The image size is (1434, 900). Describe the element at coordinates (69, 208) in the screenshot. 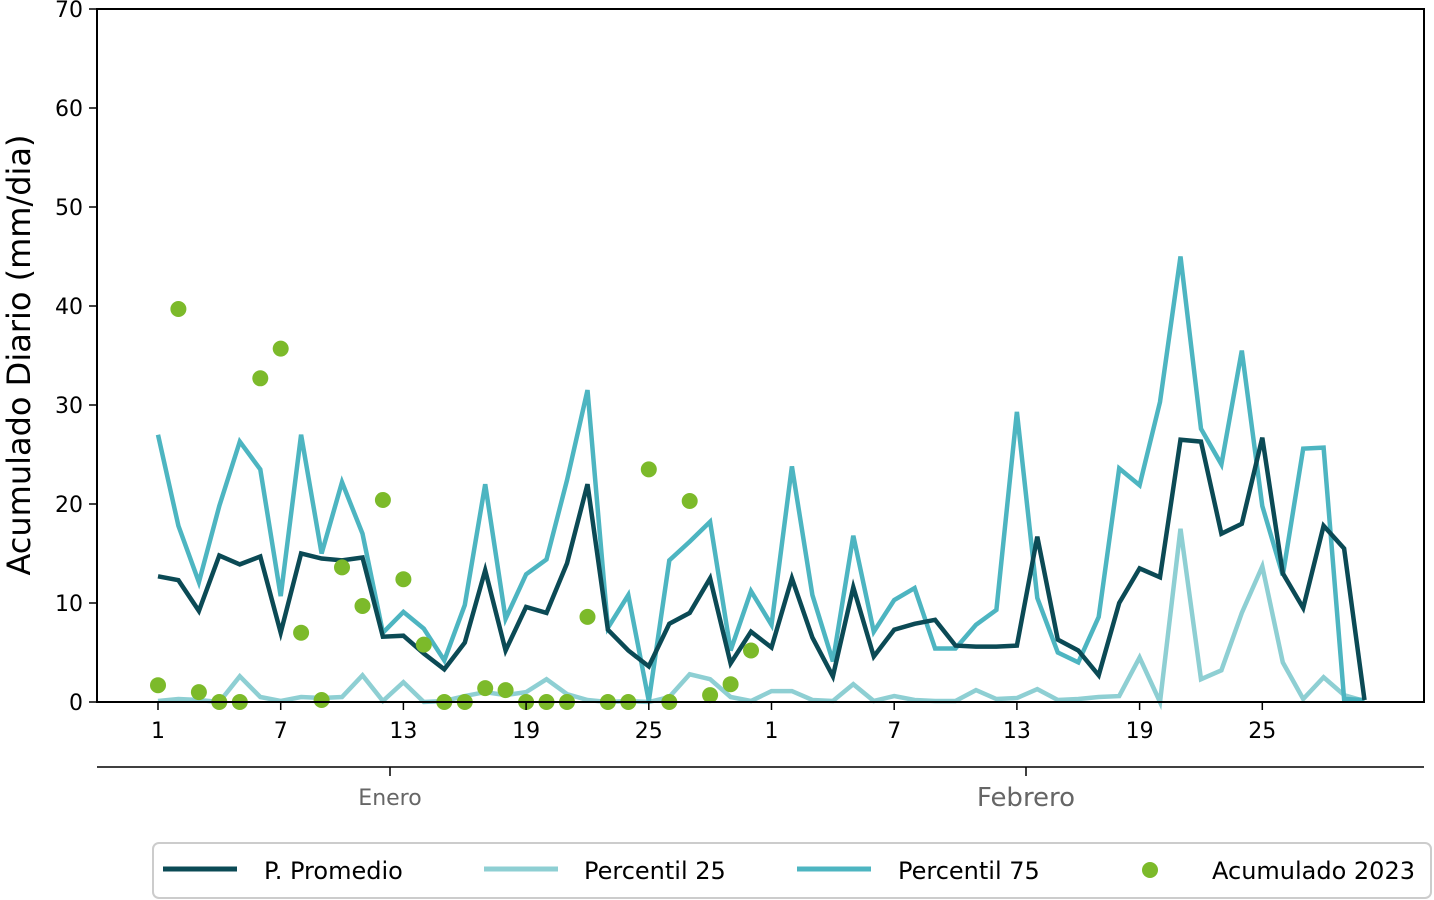

I see `y-tick-label: 50` at that location.